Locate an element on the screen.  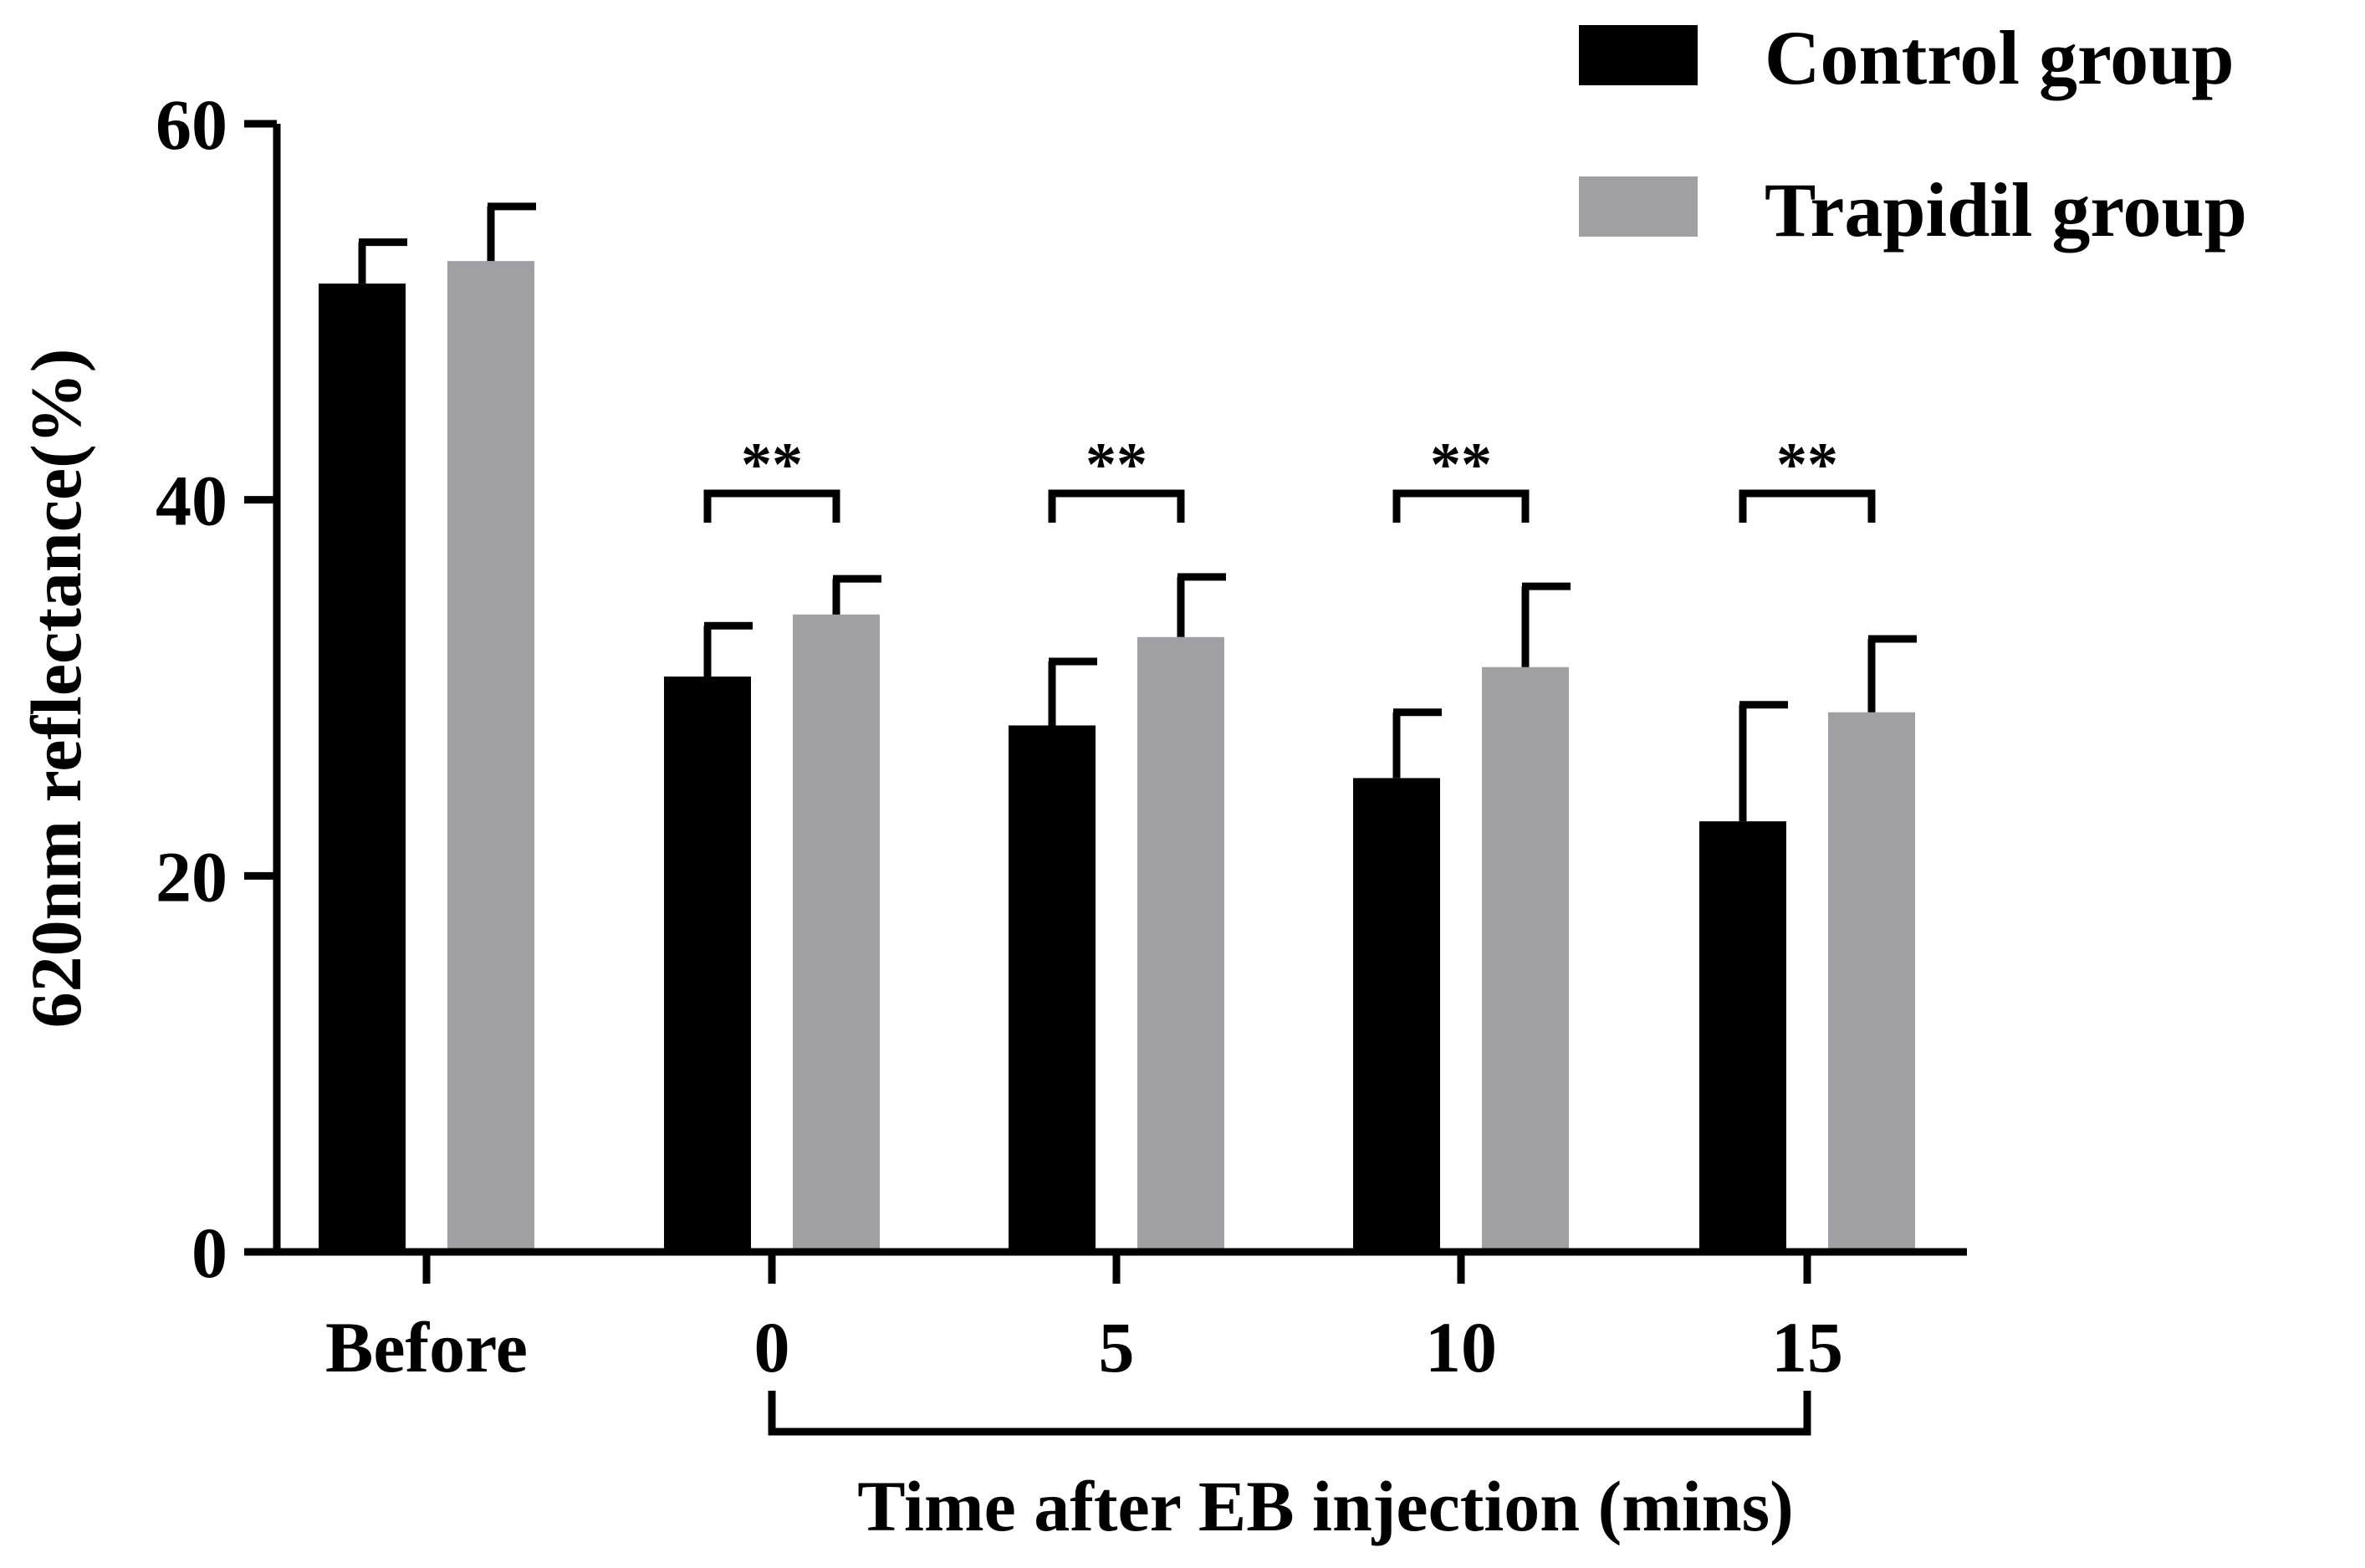
y-axis-label: 620nm reflectance(%) is located at coordinates (56, 689).